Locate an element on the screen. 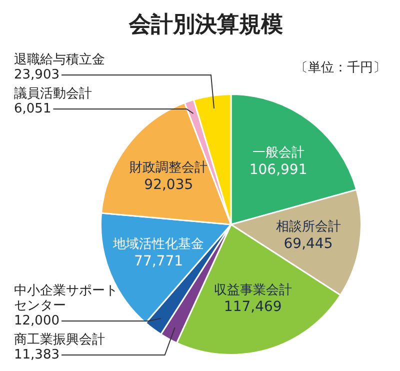 The width and height of the screenshot is (400, 371). data-label: 23,903 is located at coordinates (37, 74).